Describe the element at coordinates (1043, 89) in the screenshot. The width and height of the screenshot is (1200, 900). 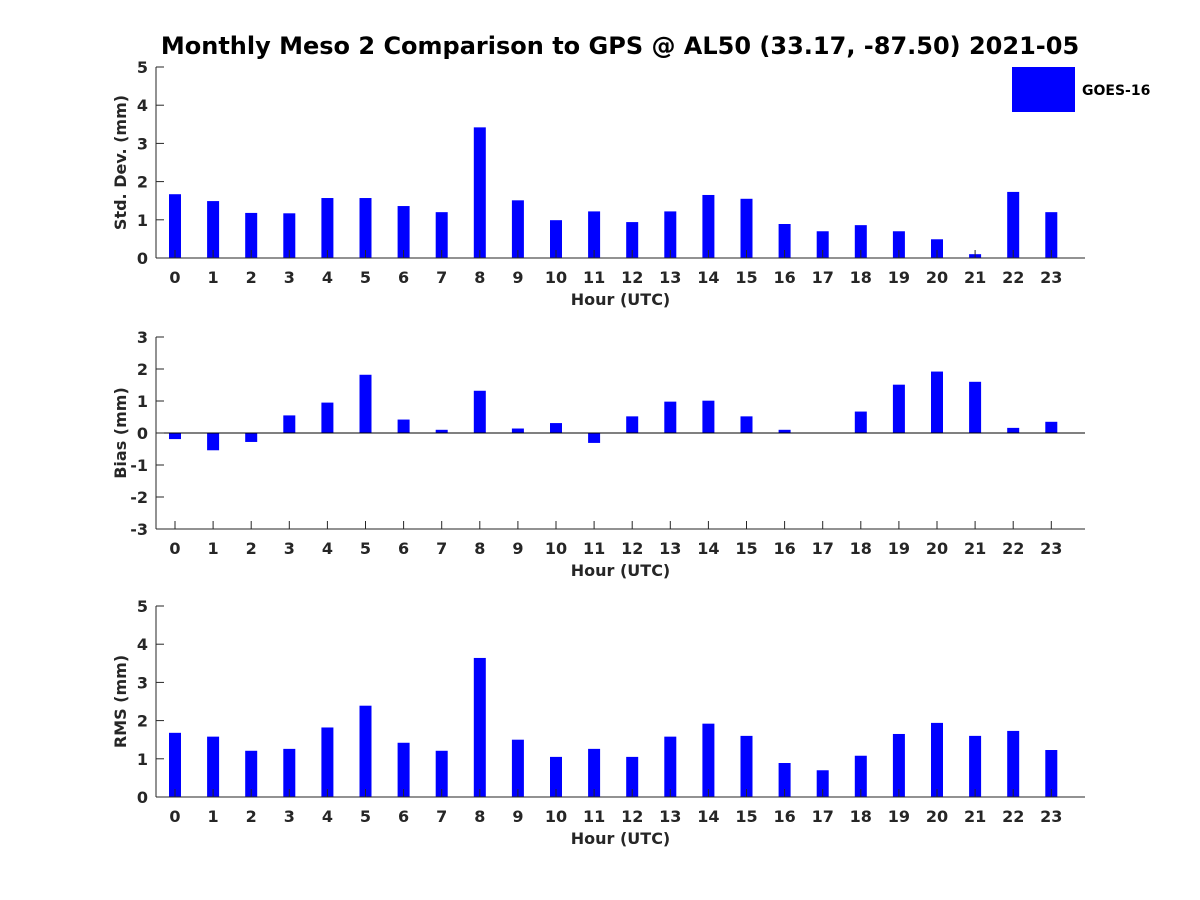
I see `legend-swatch` at that location.